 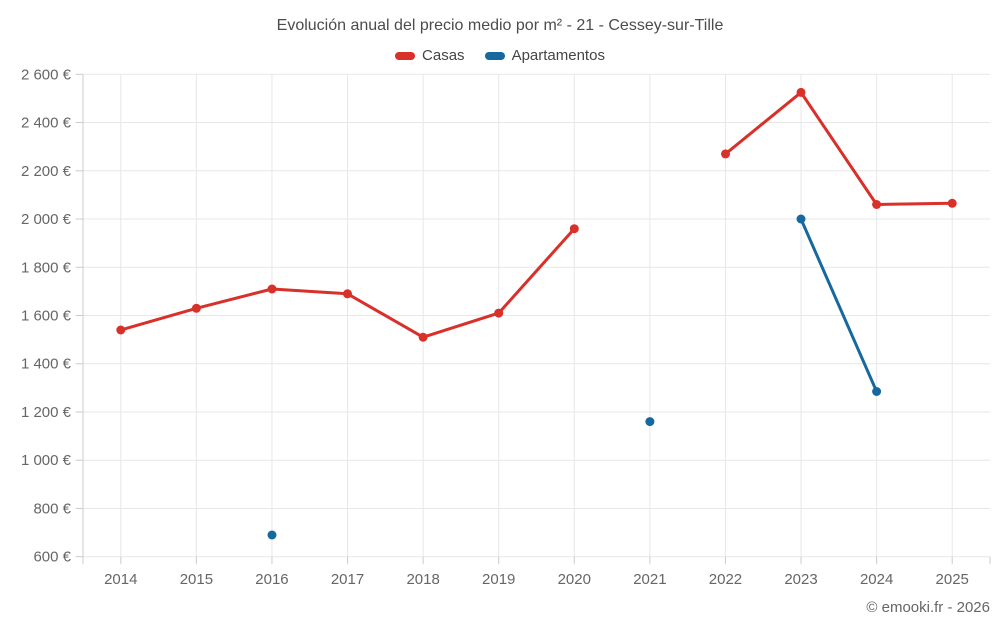 What do you see at coordinates (574, 579) in the screenshot?
I see `x-axis-label: 2020` at bounding box center [574, 579].